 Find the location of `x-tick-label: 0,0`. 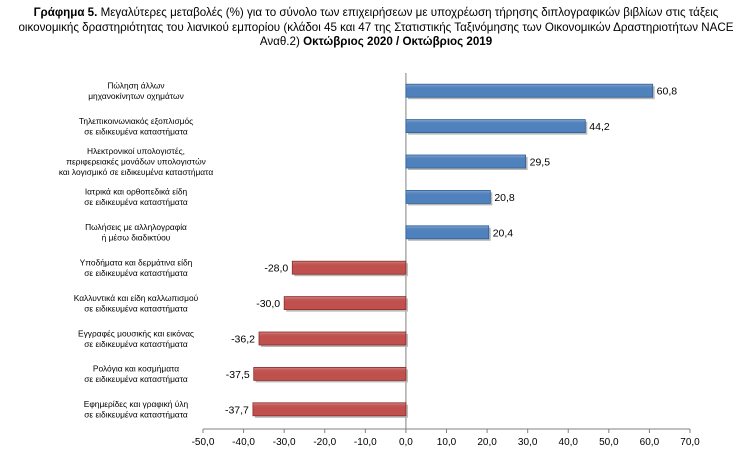

x-tick-label: 0,0 is located at coordinates (406, 442).